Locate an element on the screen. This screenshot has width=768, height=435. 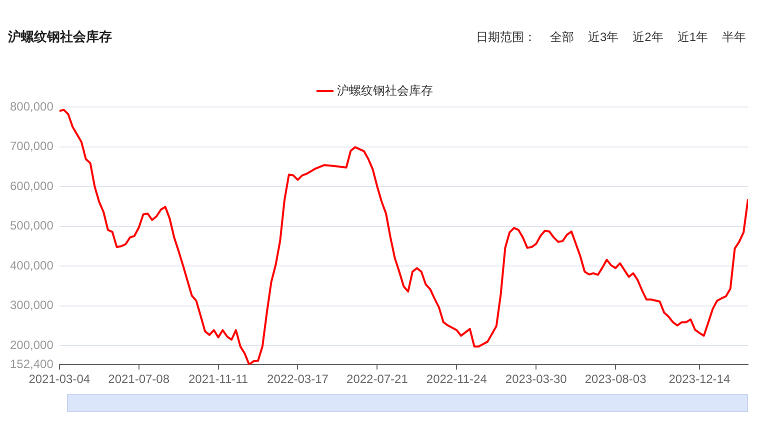
x-tick-label: 2022-03-17 is located at coordinates (298, 379).